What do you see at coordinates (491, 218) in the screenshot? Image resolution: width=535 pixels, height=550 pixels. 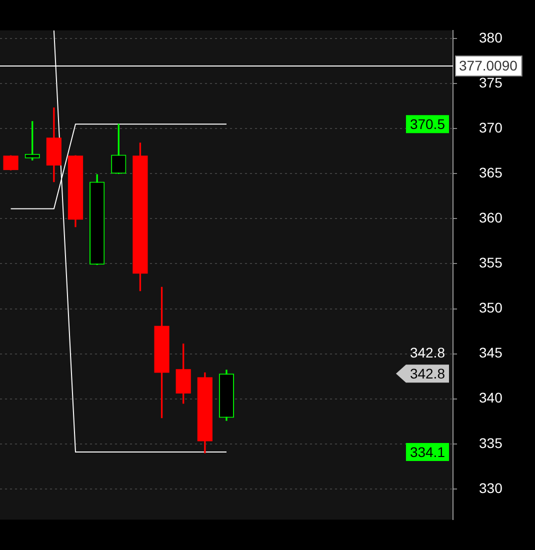 I see `y-tick-label: 360` at bounding box center [491, 218].